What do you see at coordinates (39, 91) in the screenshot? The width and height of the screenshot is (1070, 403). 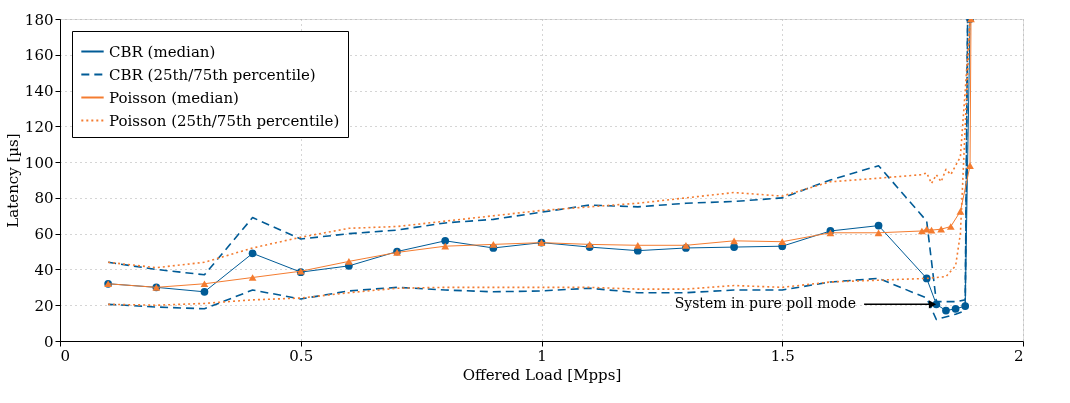 I see `y-tick-label: 140` at bounding box center [39, 91].